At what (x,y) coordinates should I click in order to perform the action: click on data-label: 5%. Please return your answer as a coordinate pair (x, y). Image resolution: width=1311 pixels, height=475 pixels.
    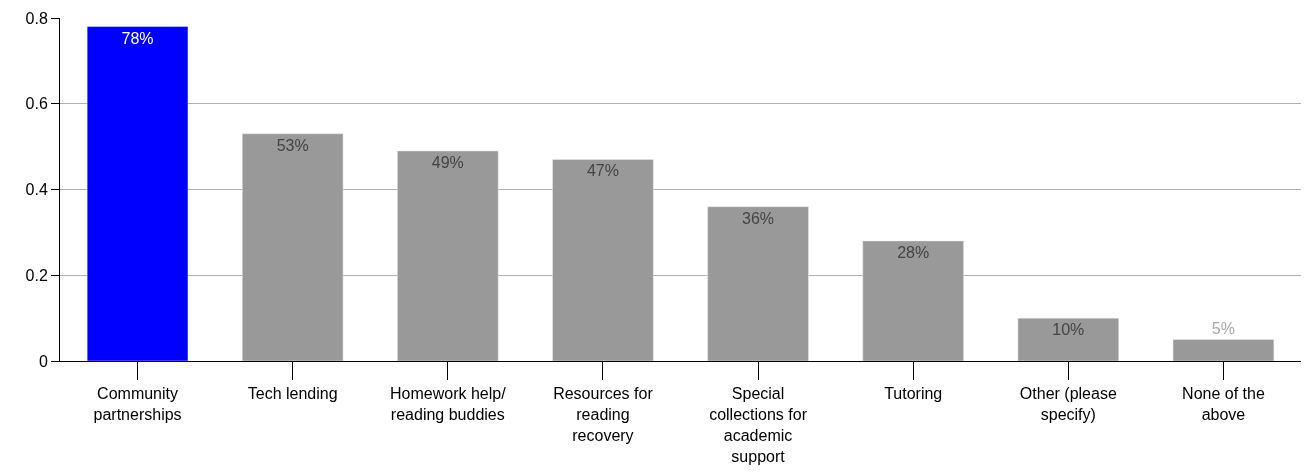
    Looking at the image, I should click on (1223, 328).